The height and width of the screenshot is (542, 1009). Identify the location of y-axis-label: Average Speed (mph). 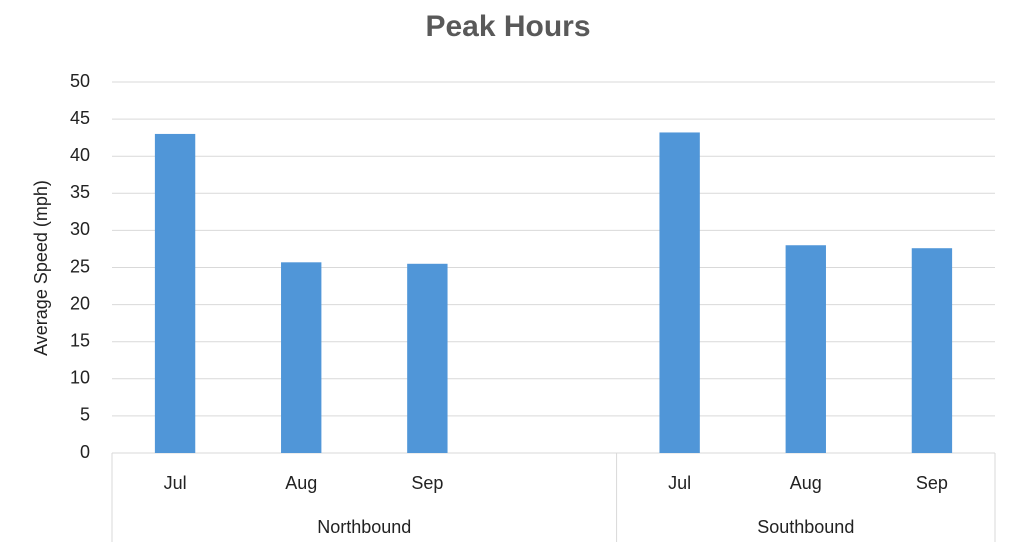
(41, 268).